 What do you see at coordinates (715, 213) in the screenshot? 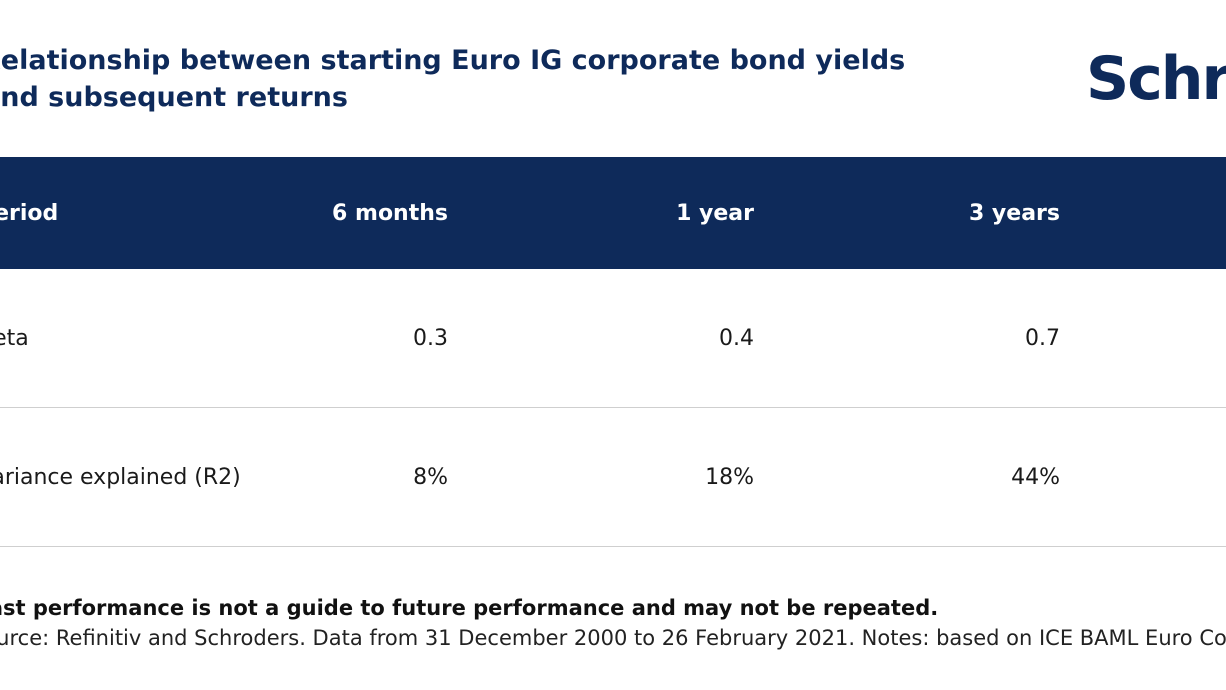
I see `header-1-year: 1 year` at bounding box center [715, 213].